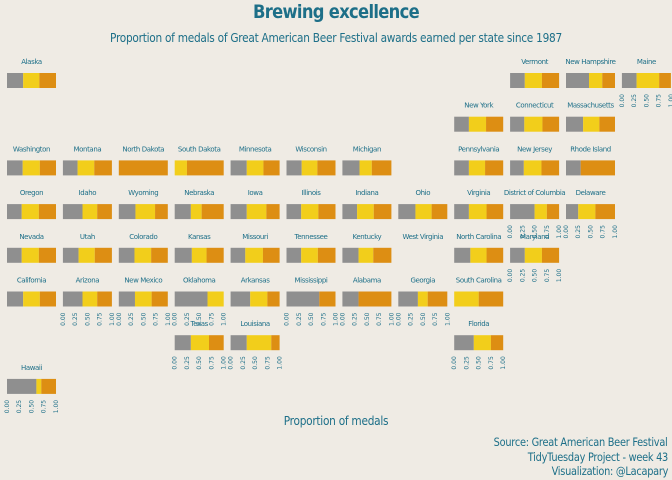 The height and width of the screenshot is (480, 672). Describe the element at coordinates (645, 82) in the screenshot. I see `panel-maine: Maine 0.00 0.25 0.50 0.75 1.00` at that location.